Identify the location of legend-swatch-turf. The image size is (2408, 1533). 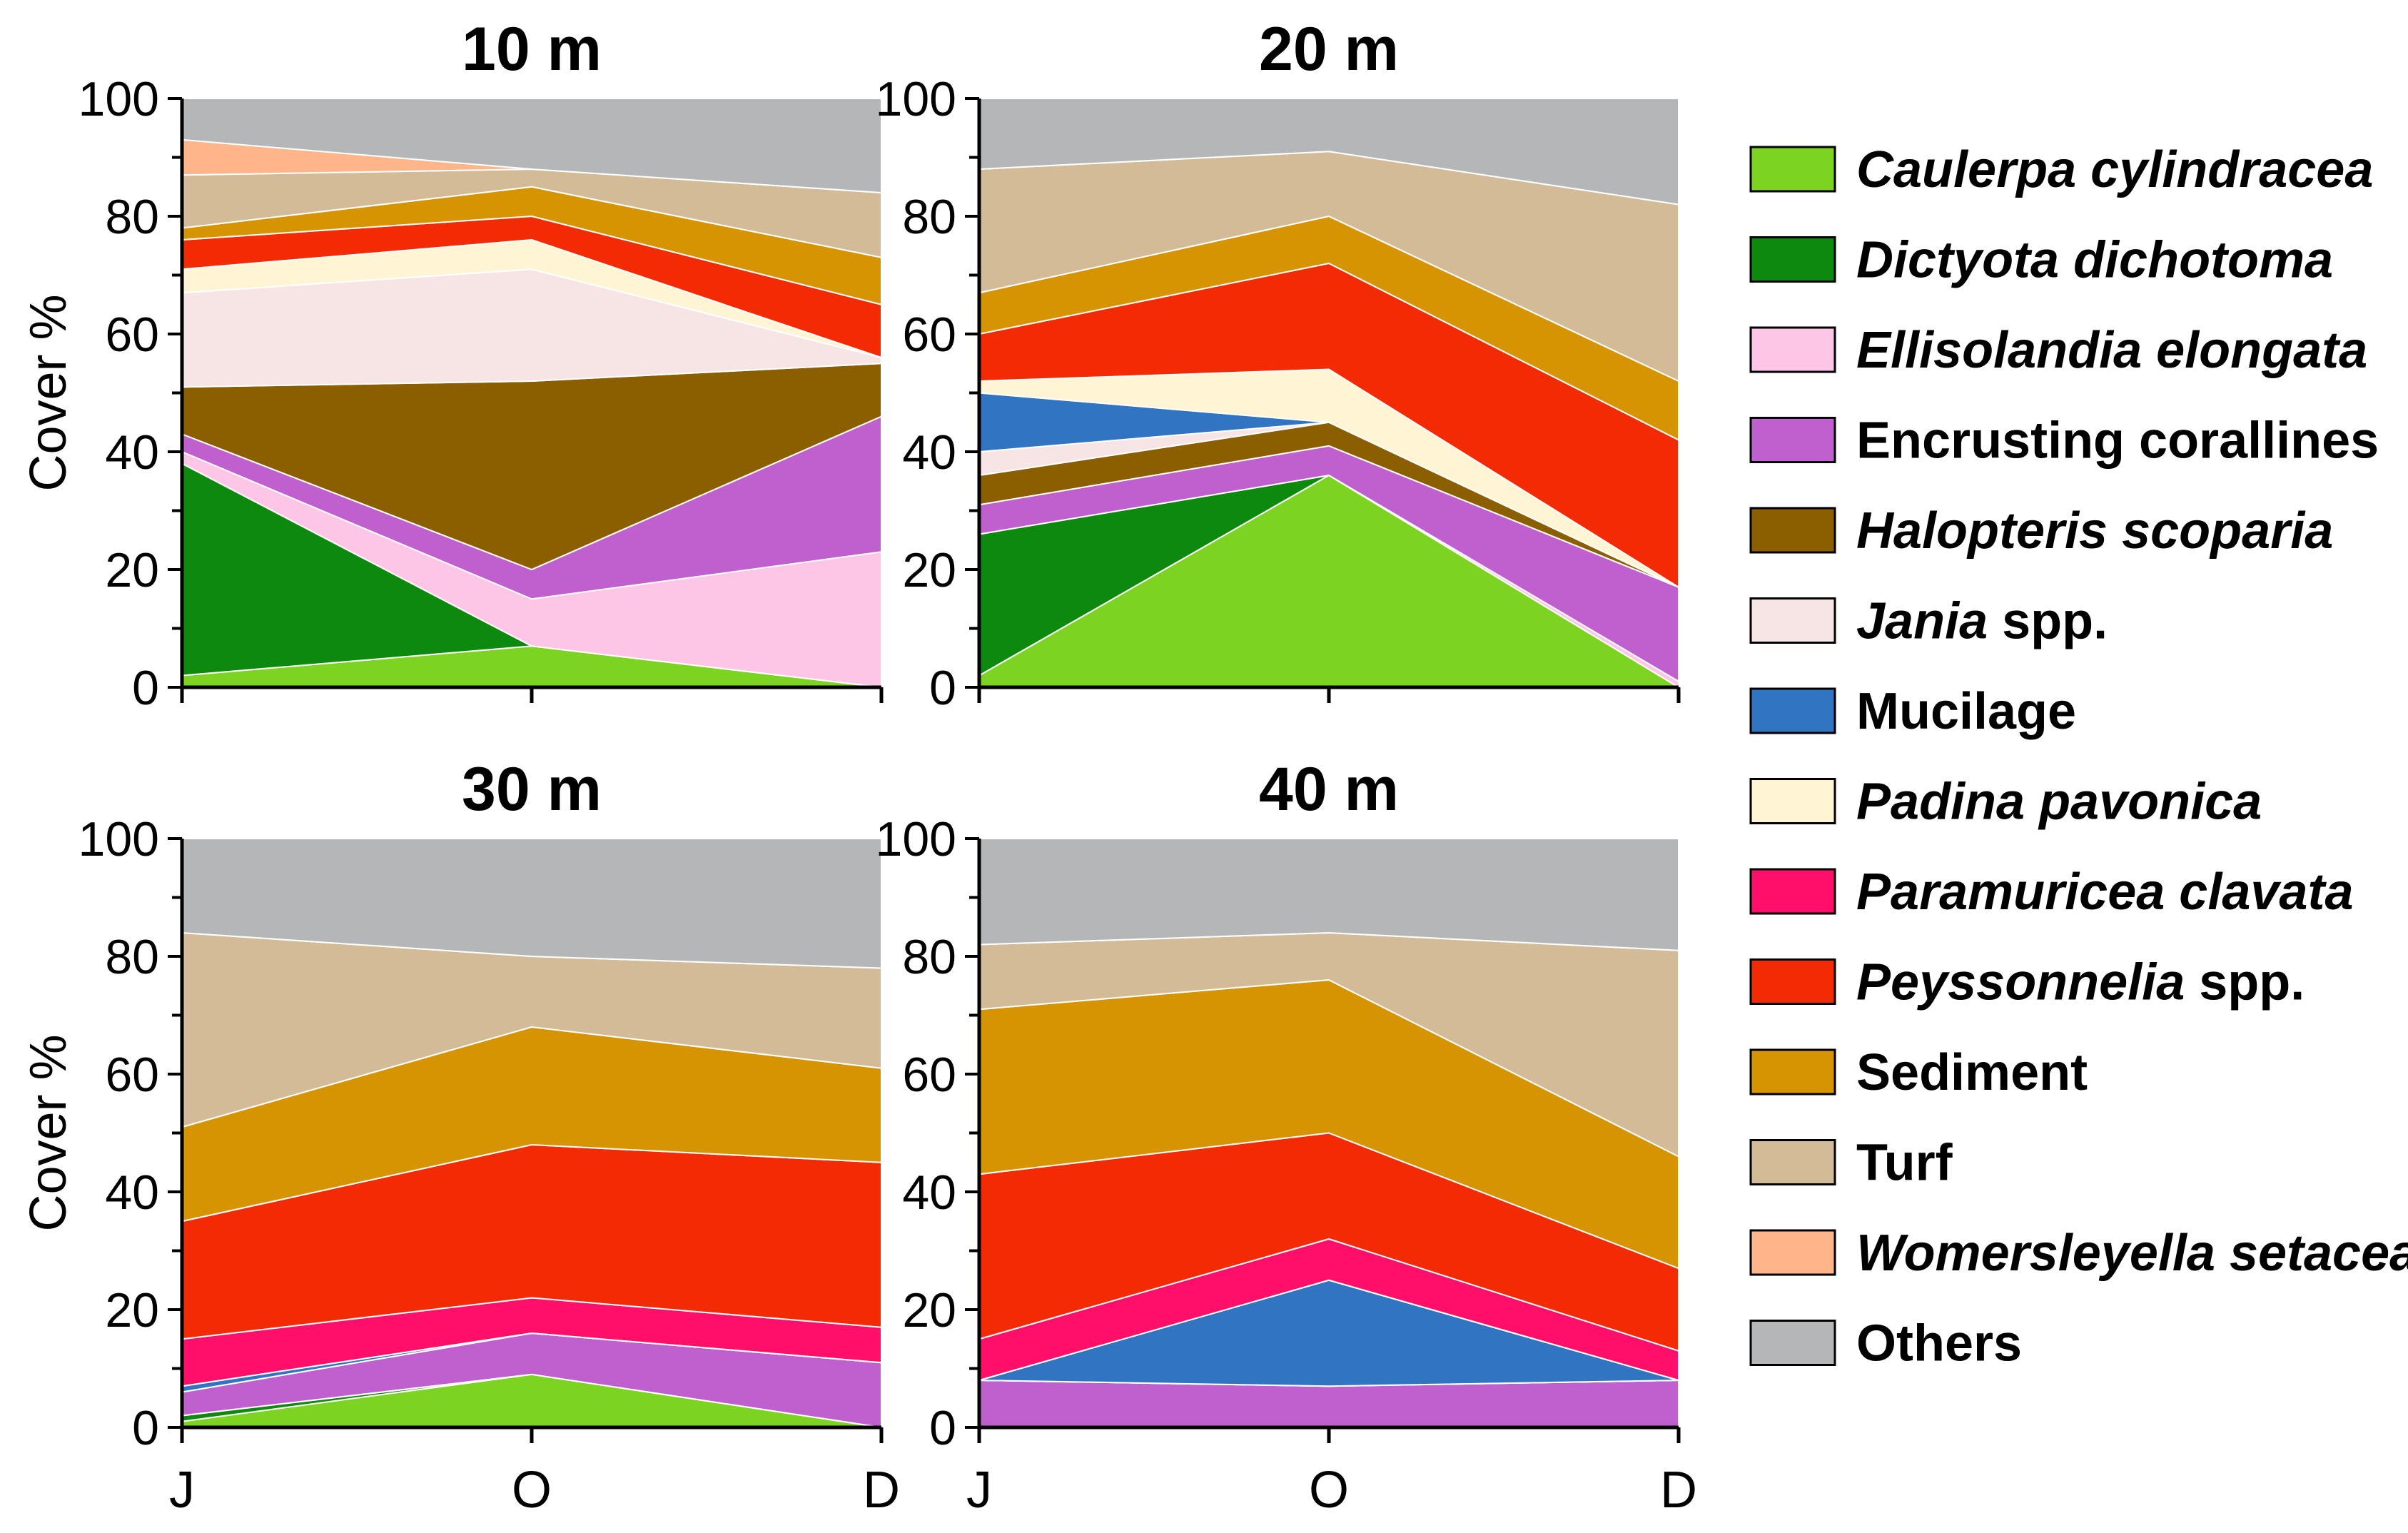
(1793, 1162).